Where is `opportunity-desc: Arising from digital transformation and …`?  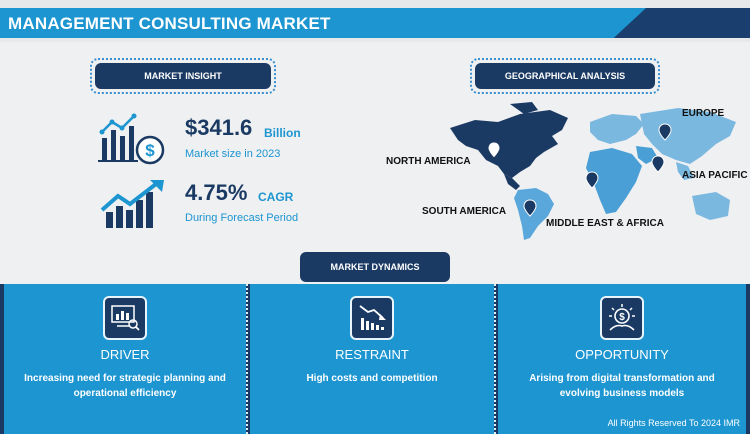 opportunity-desc: Arising from digital transformation and … is located at coordinates (622, 386).